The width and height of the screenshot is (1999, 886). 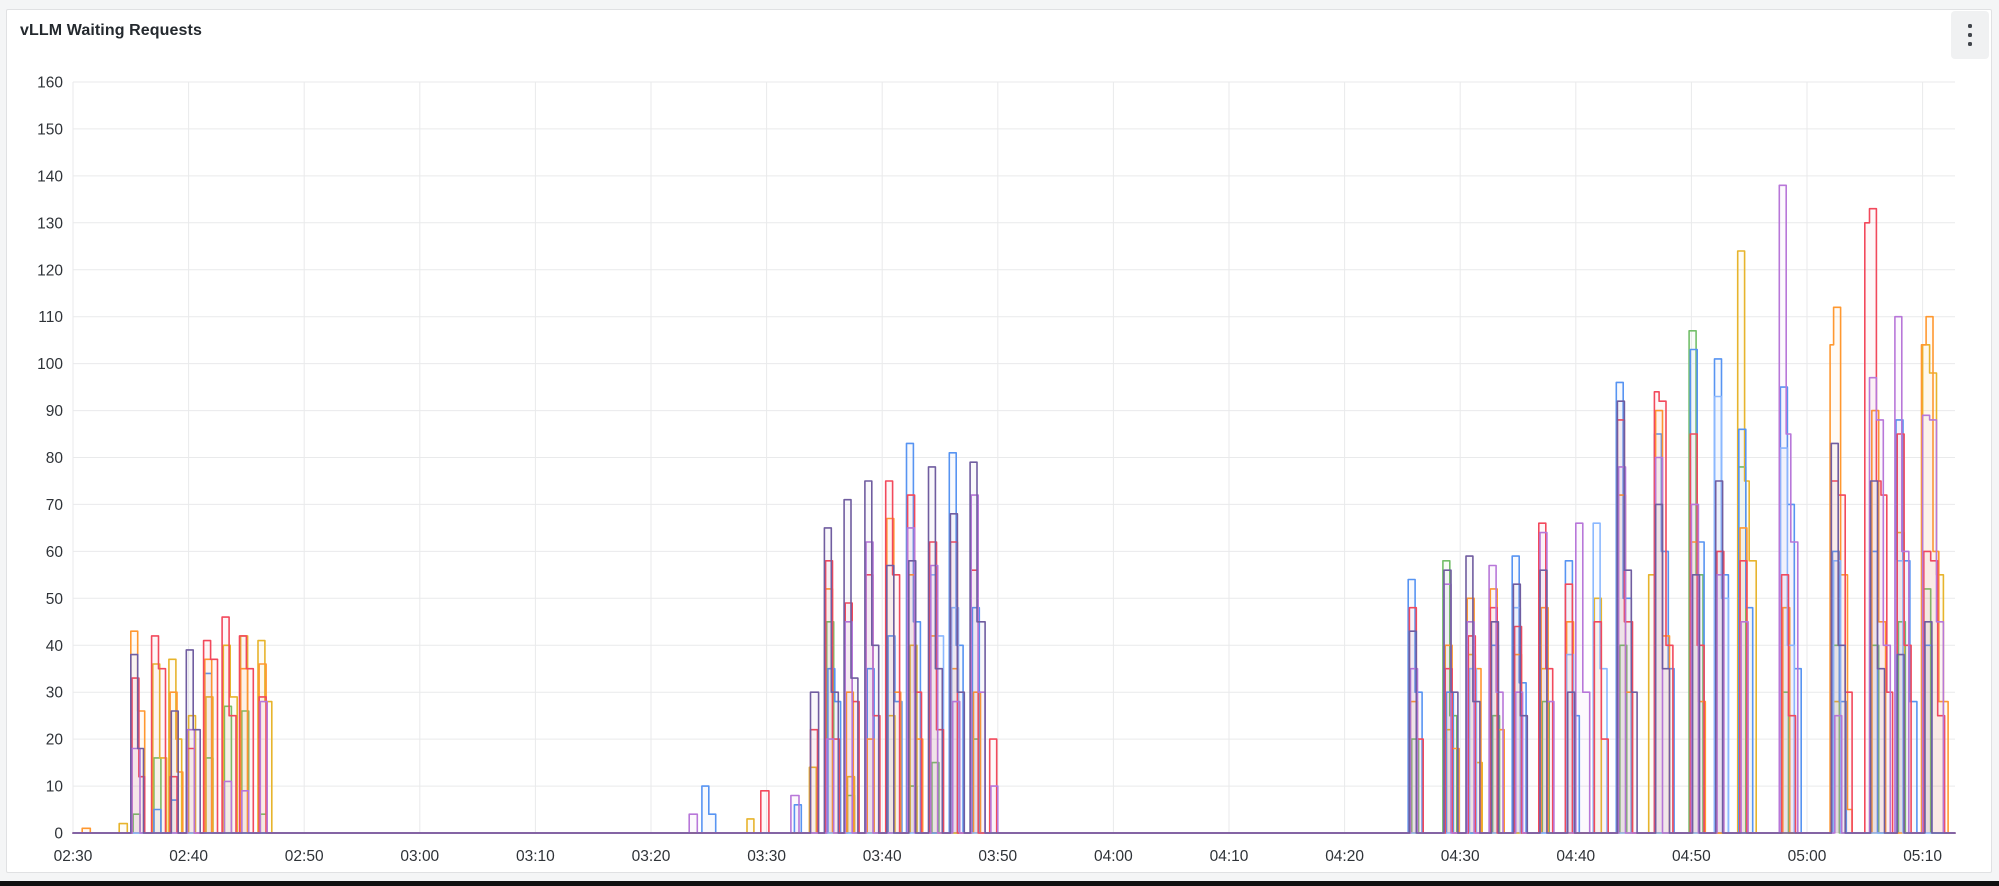 I want to click on svg-text: 03:50, so click(x=997, y=856).